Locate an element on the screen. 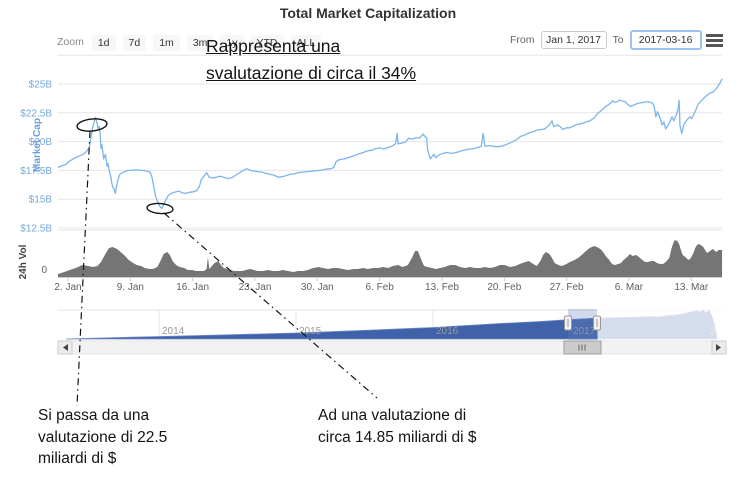 The width and height of the screenshot is (736, 481). x-axis-tick-label: 13. Feb is located at coordinates (442, 287).